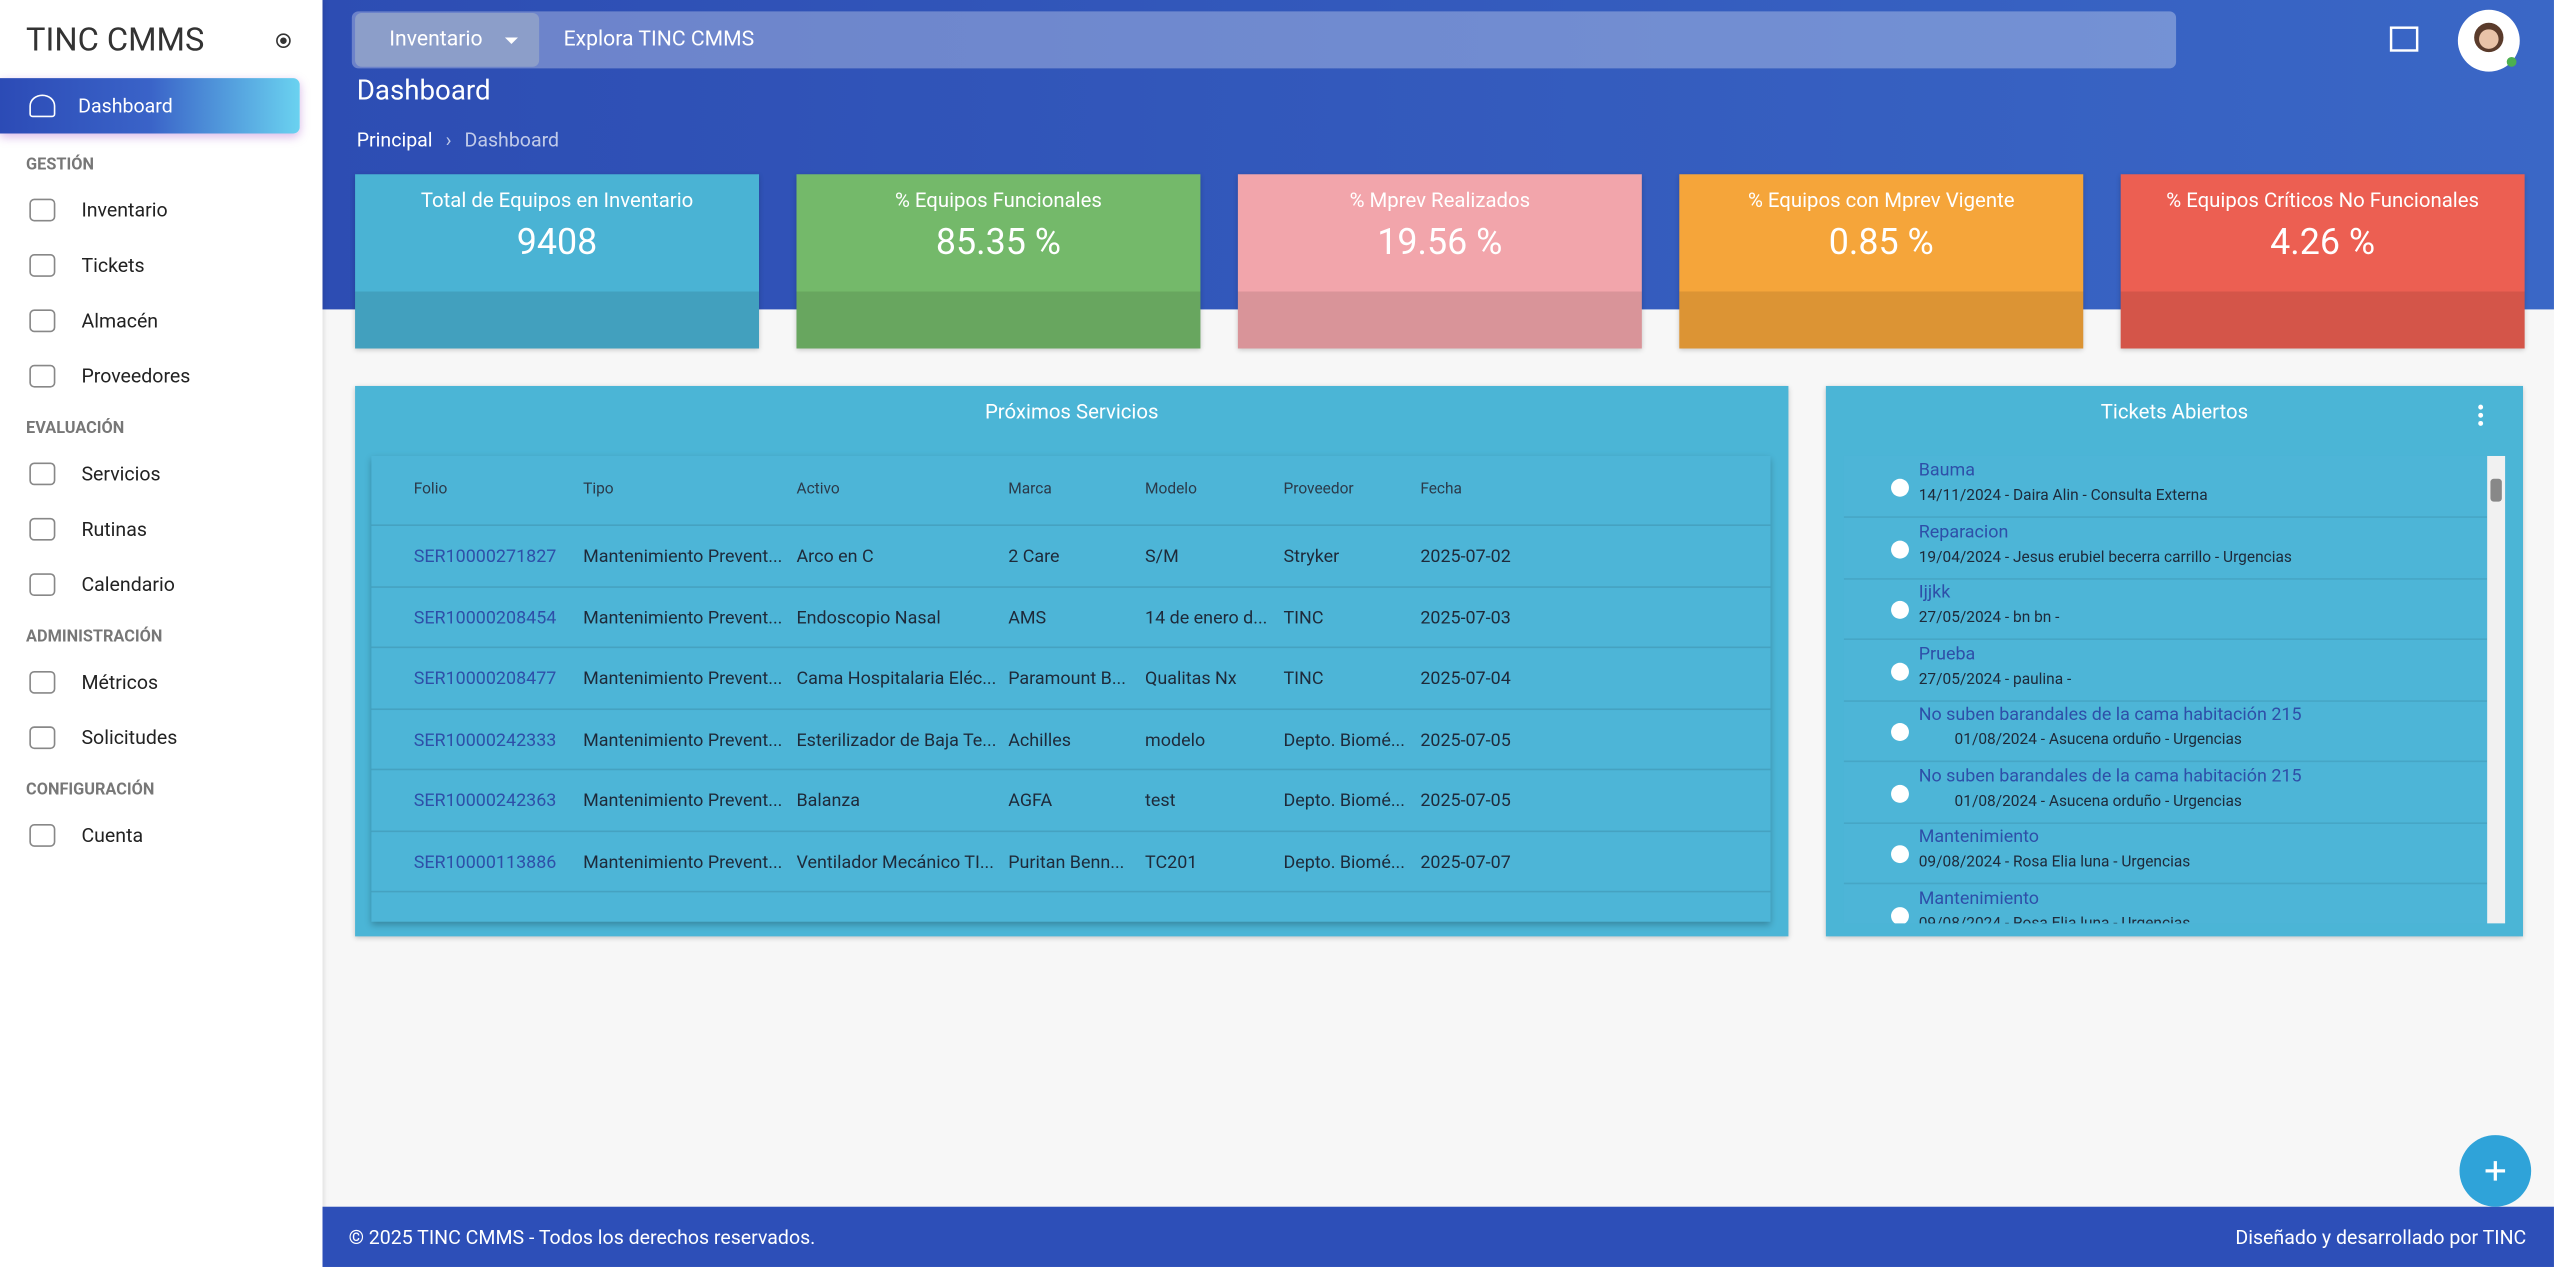 This screenshot has height=1267, width=2554. I want to click on cell: AGFA, so click(1030, 800).